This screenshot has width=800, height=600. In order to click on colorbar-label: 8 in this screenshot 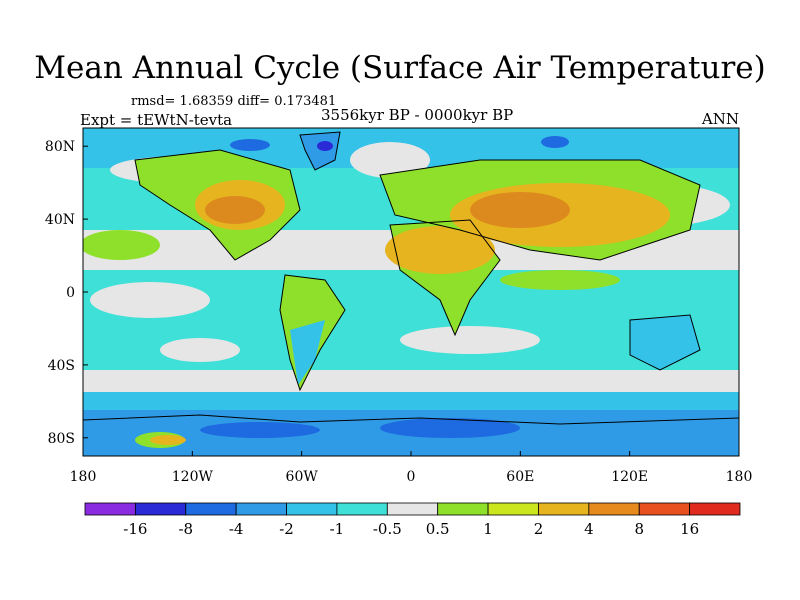, I will do `click(639, 529)`.